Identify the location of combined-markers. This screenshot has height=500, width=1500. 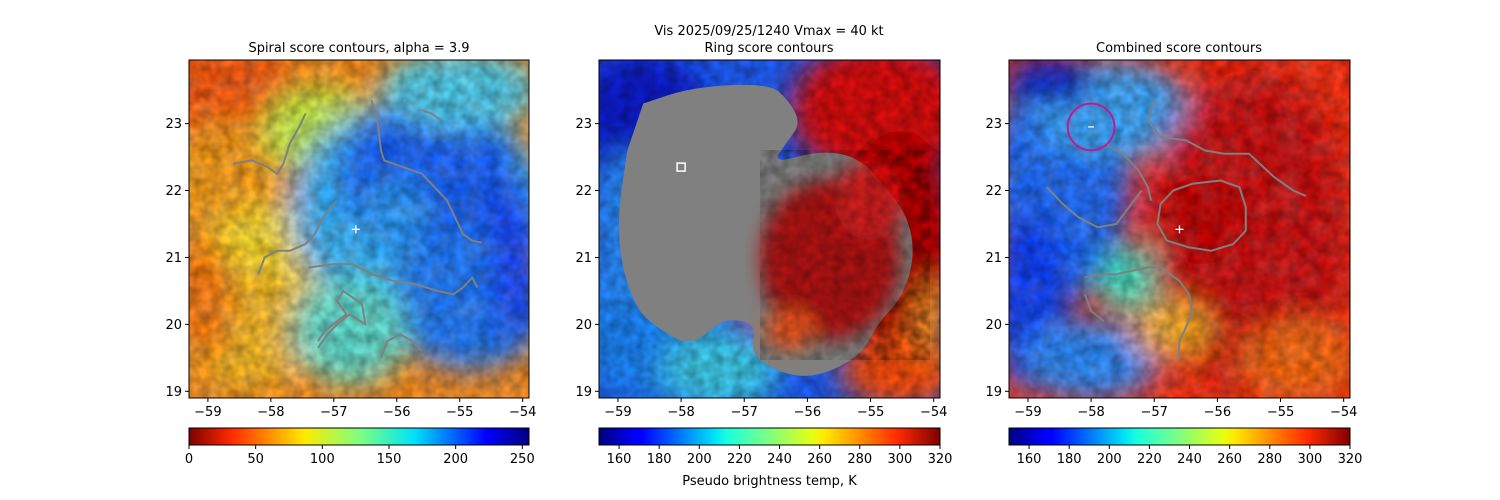
(1125, 168).